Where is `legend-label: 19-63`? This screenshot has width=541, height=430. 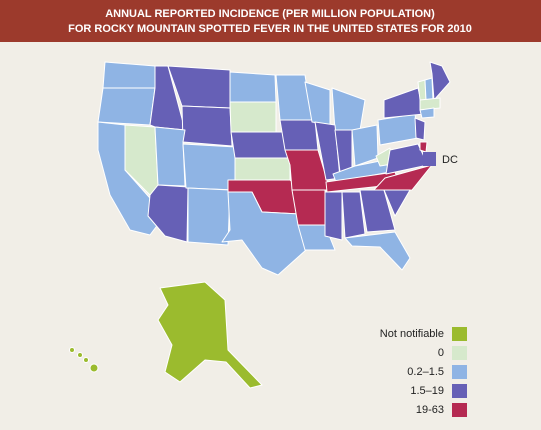 legend-label: 19-63 is located at coordinates (430, 410).